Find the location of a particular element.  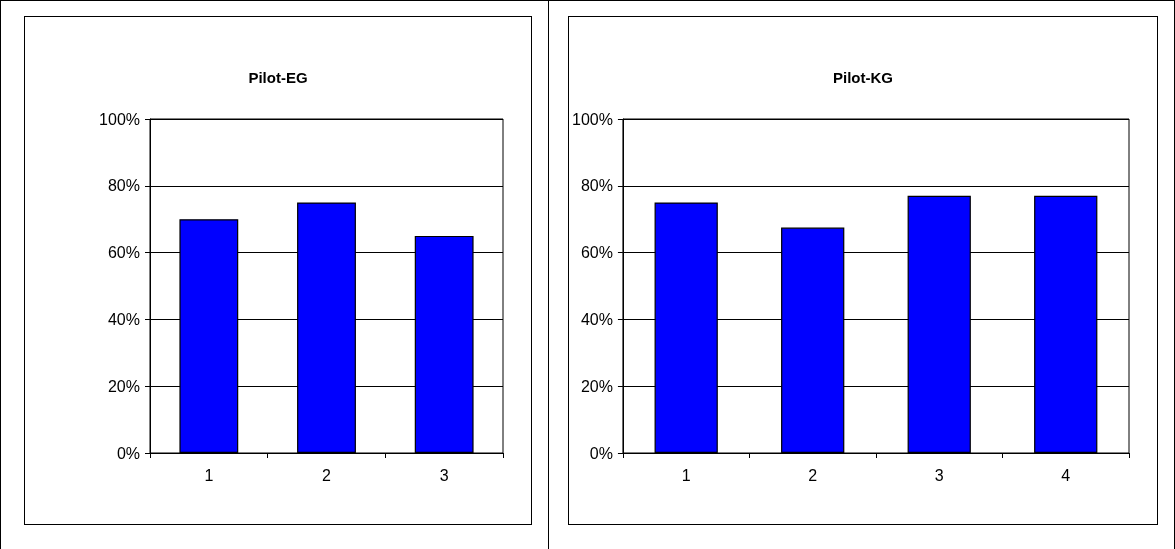

chart-title: Pilot-EG is located at coordinates (278, 77).